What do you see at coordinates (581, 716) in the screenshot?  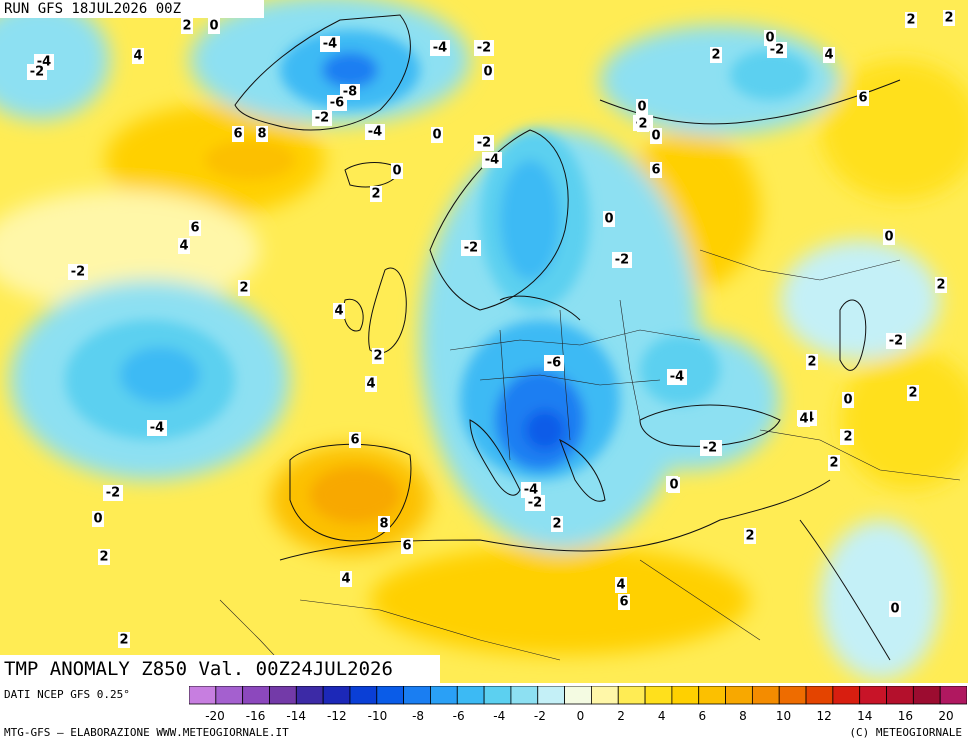 I see `legend-tick-label: 0` at bounding box center [581, 716].